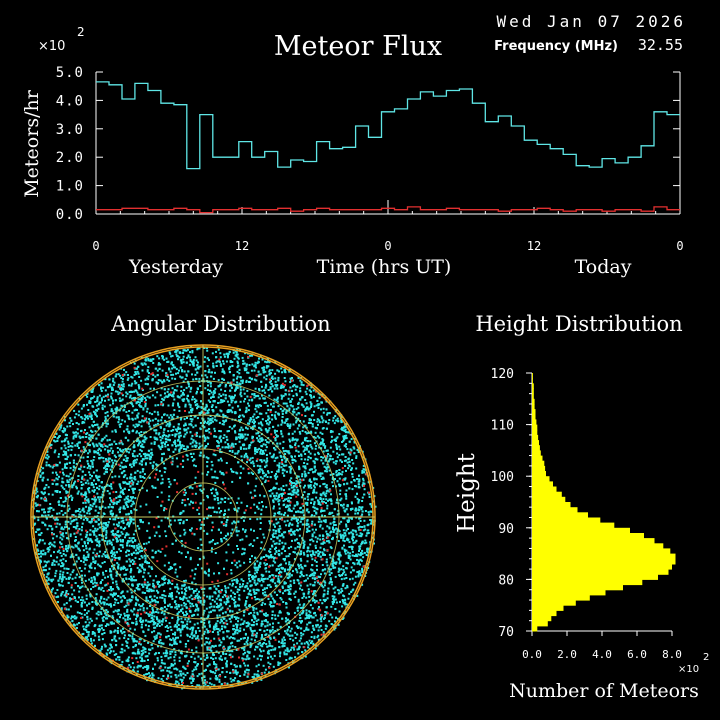 This screenshot has height=720, width=720. I want to click on flux-series-total-line, so click(388, 125).